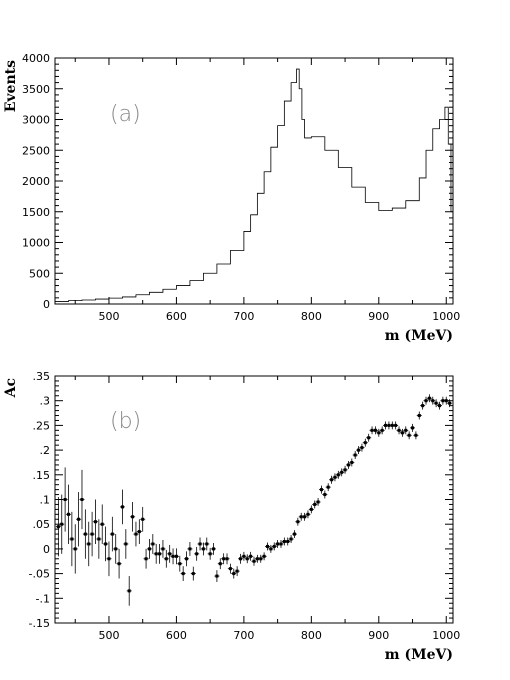 The image size is (510, 680). I want to click on x-tick-label-b: 800, so click(311, 635).